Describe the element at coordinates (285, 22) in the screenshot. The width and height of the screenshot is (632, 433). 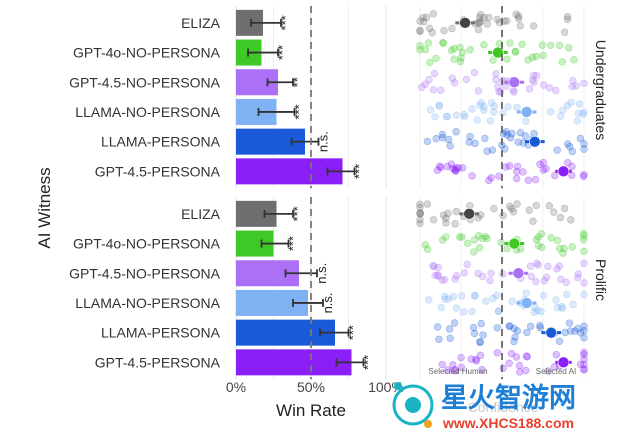
I see `significance-label: ***` at that location.